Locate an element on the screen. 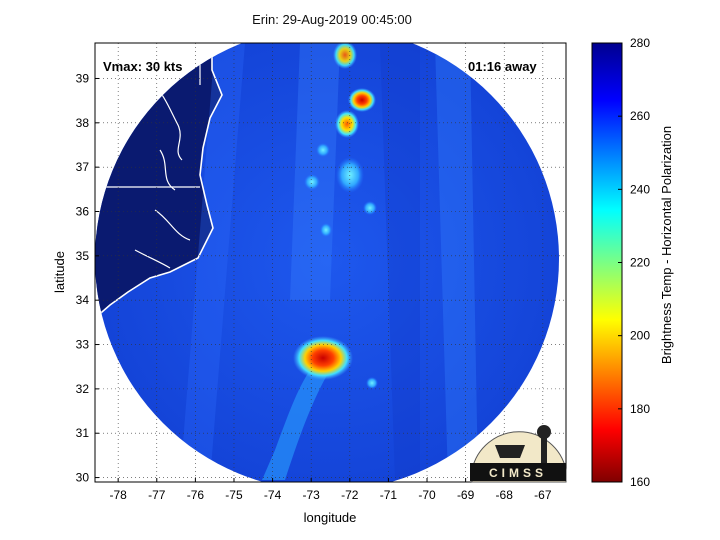  logo-text: CIMSS is located at coordinates (518, 473).